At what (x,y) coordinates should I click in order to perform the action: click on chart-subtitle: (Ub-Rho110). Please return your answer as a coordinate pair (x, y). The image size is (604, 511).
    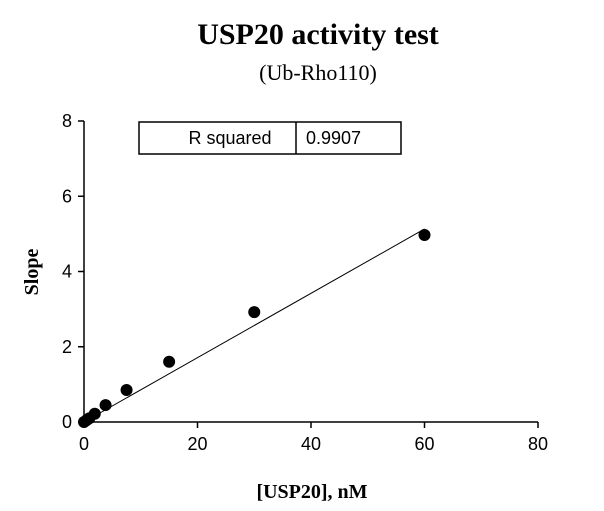
    Looking at the image, I should click on (318, 72).